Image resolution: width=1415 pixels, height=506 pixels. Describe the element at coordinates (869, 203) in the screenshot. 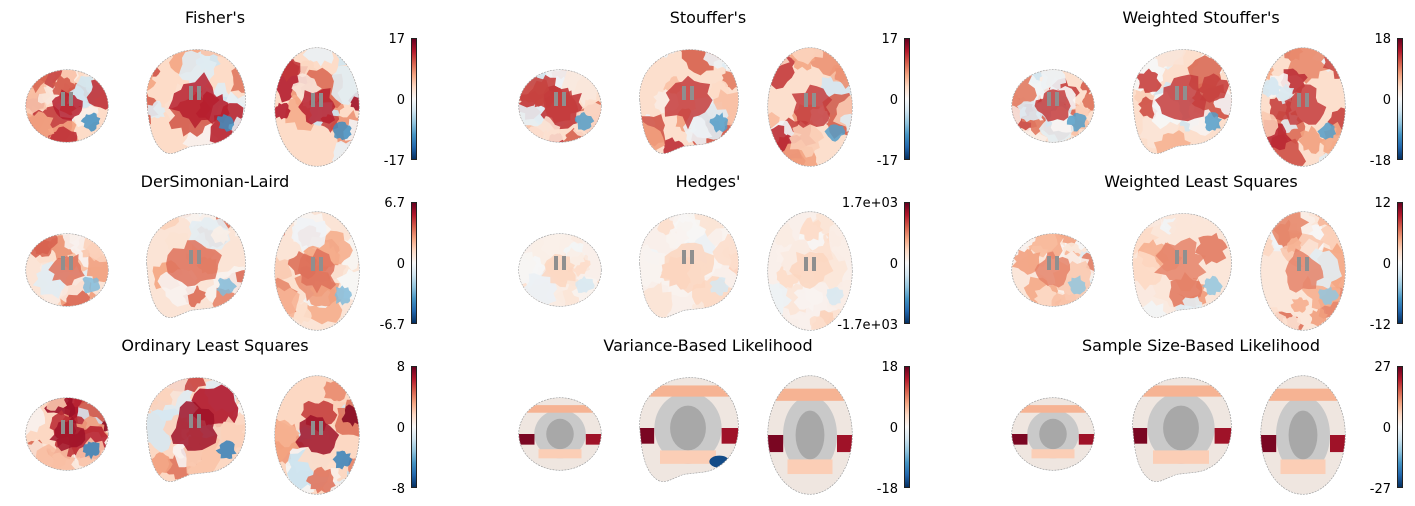

I see `colorbar-tick-max: 1.7e+03` at that location.